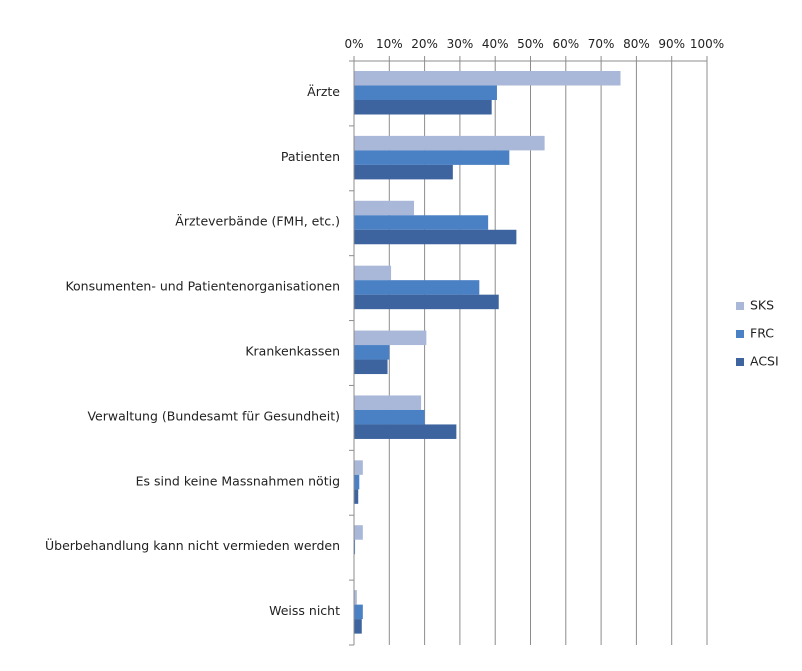  I want to click on x-tick-label: 50%, so click(530, 44).